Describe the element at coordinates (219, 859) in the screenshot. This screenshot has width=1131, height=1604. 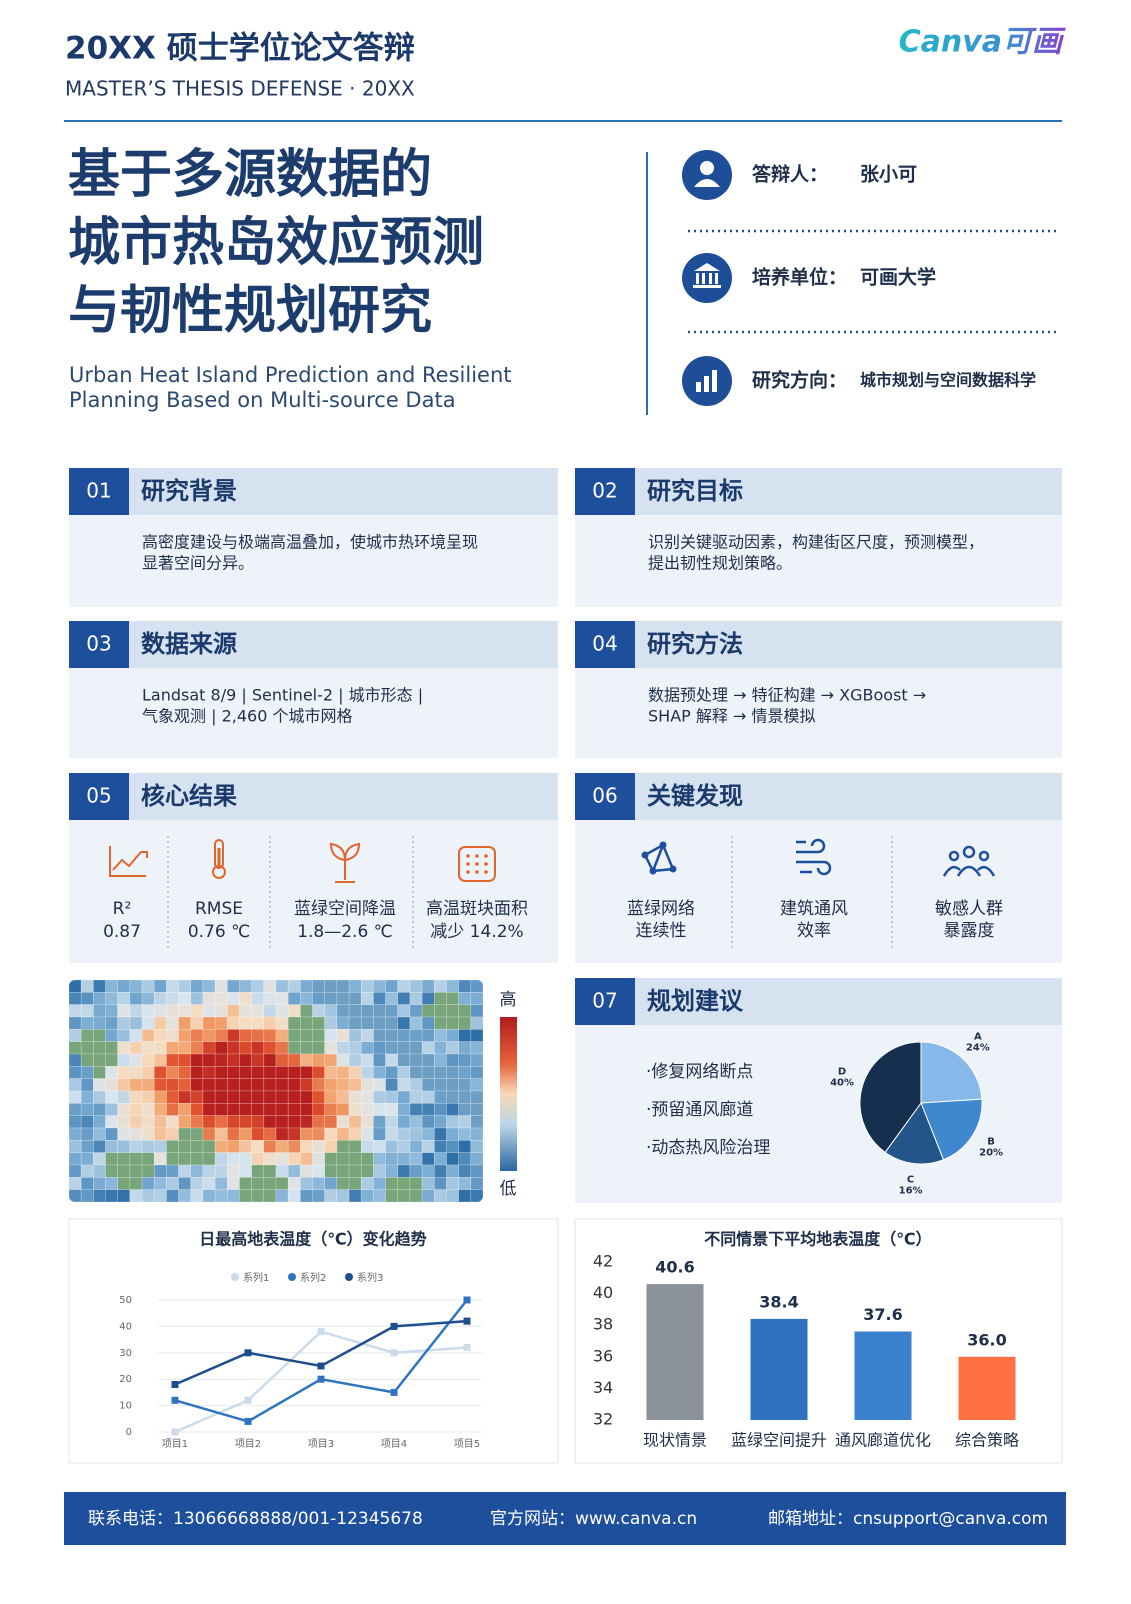
I see `result-icon` at that location.